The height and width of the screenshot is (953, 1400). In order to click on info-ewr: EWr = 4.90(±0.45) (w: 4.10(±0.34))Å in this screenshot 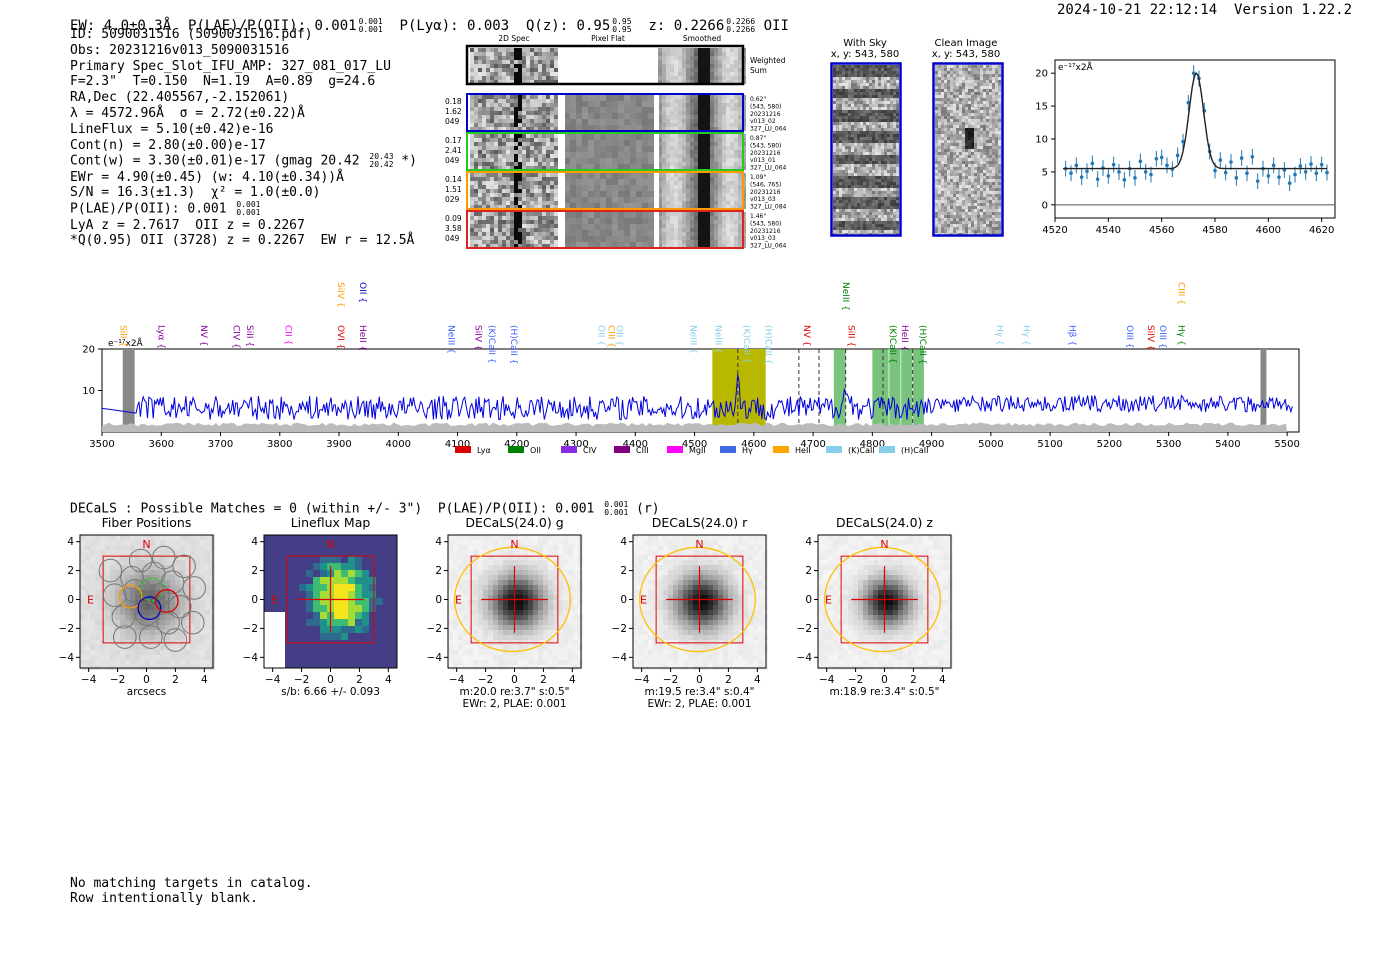, I will do `click(207, 177)`.